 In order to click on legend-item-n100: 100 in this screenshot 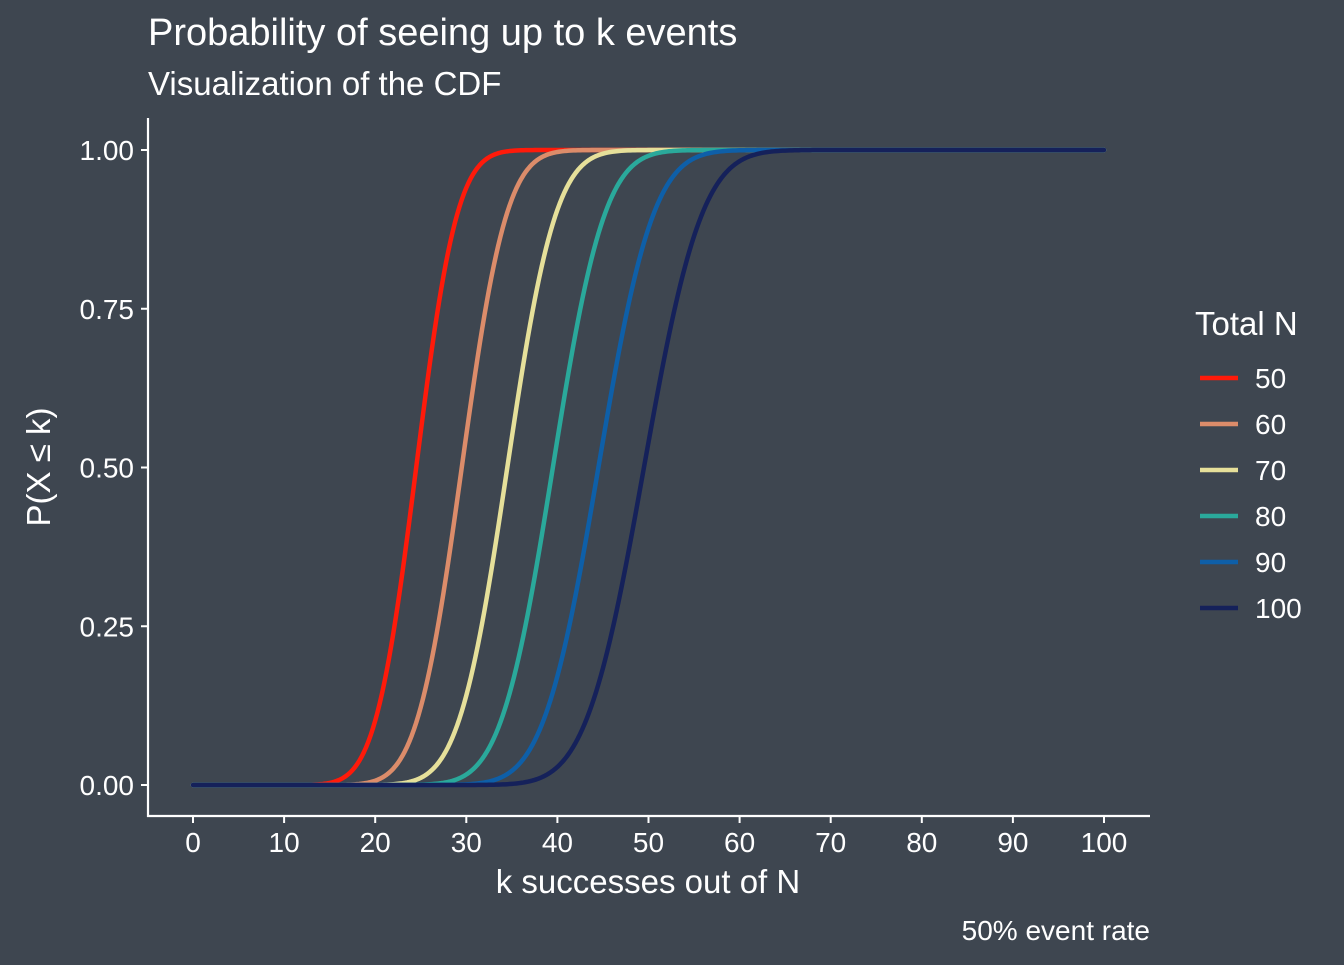, I will do `click(1251, 608)`.